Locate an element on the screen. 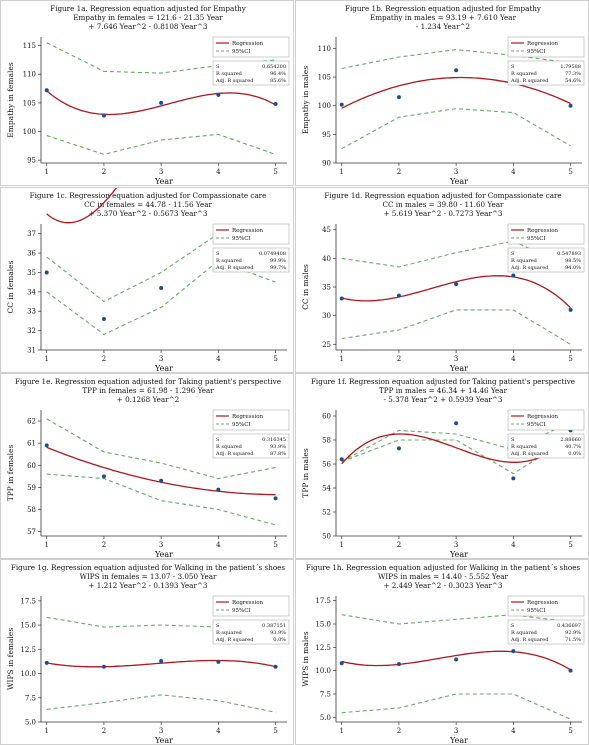 This screenshot has width=589, height=745. stats-value: 54.6% is located at coordinates (573, 81).